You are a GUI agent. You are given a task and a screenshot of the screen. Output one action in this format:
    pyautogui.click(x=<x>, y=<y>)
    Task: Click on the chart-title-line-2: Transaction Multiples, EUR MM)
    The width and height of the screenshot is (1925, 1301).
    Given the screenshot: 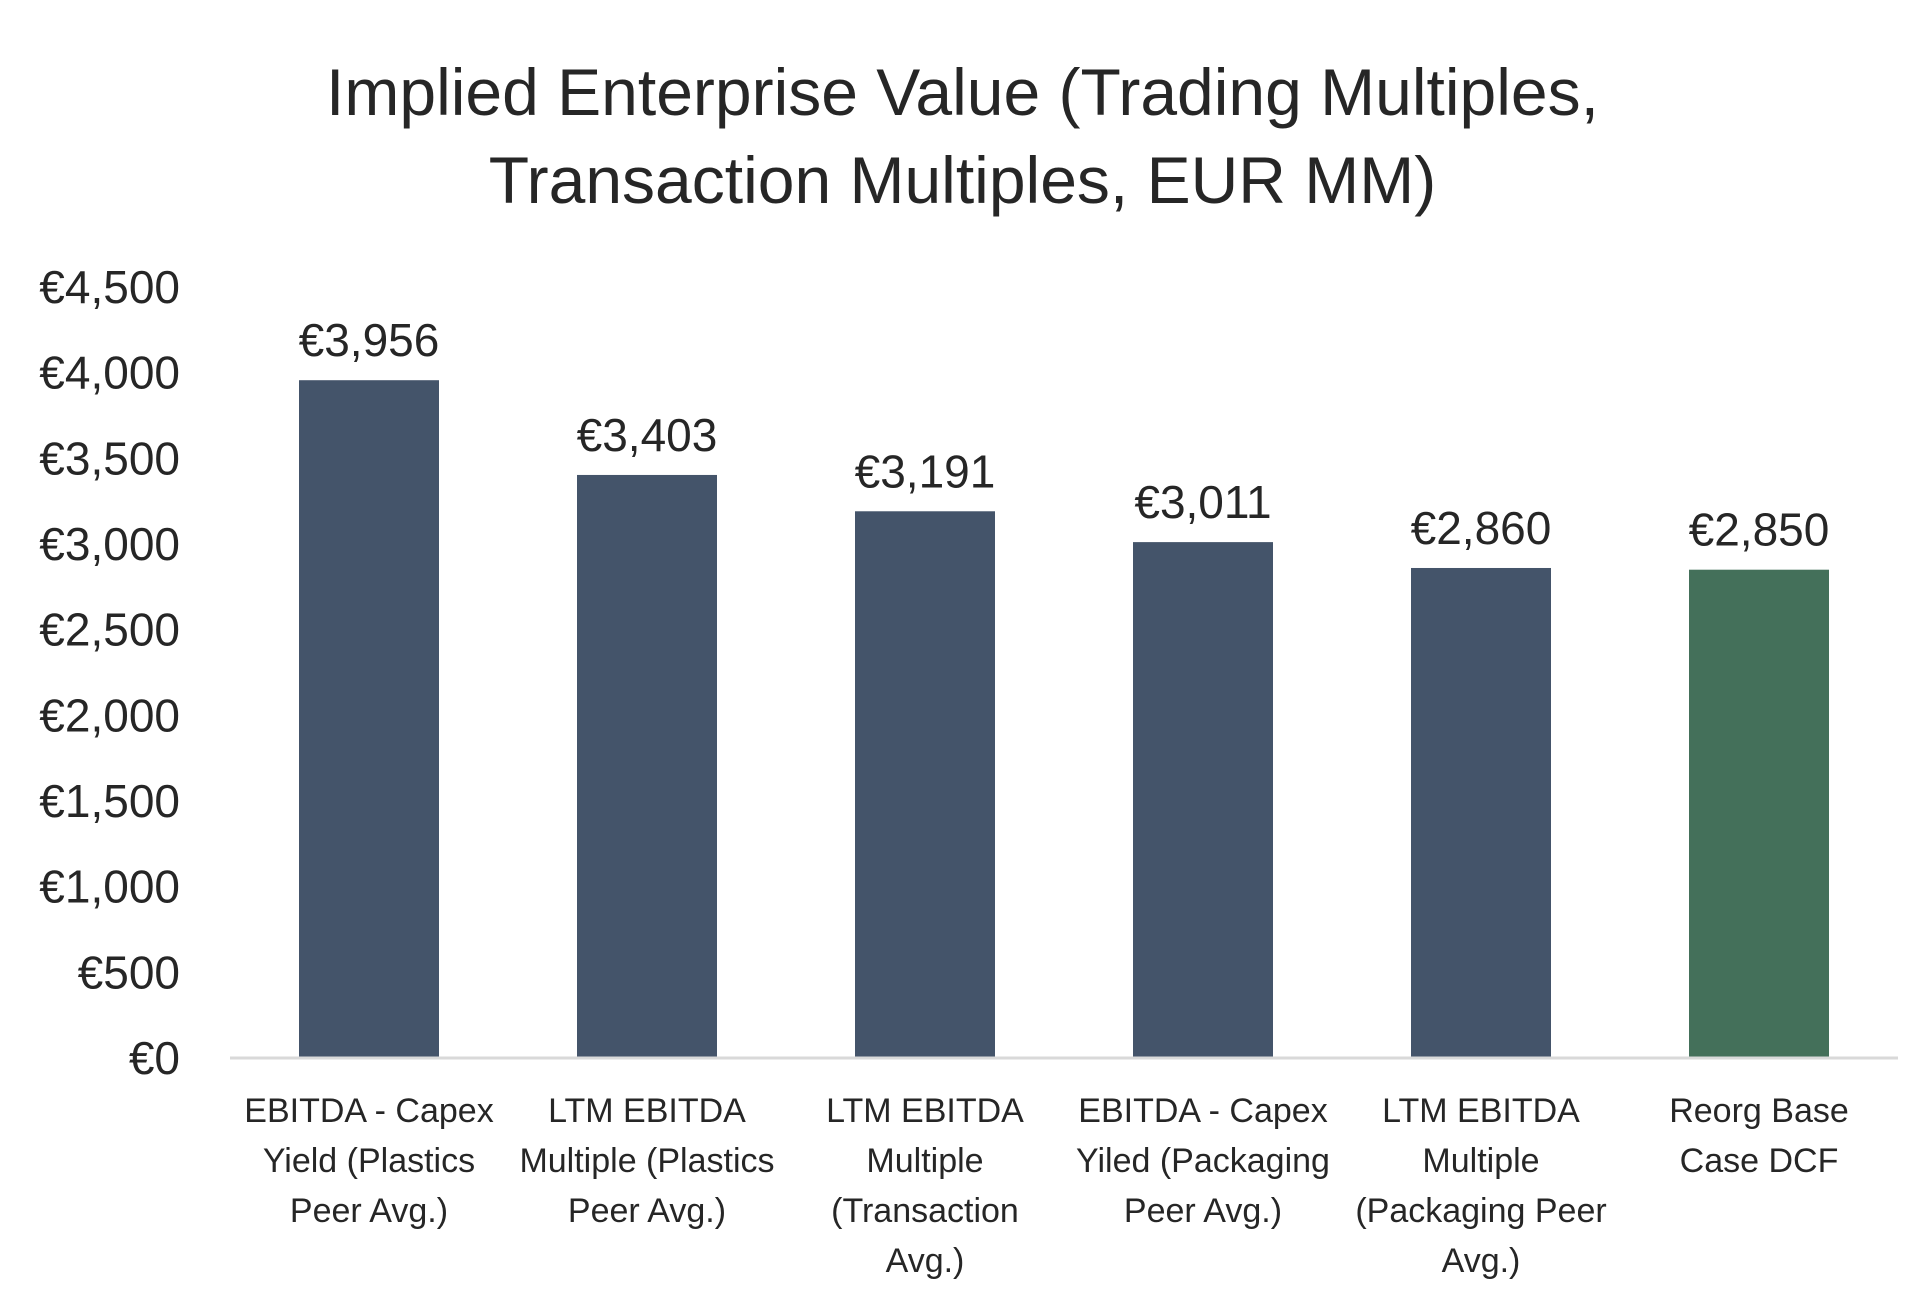 What is the action you would take?
    pyautogui.click(x=962, y=180)
    